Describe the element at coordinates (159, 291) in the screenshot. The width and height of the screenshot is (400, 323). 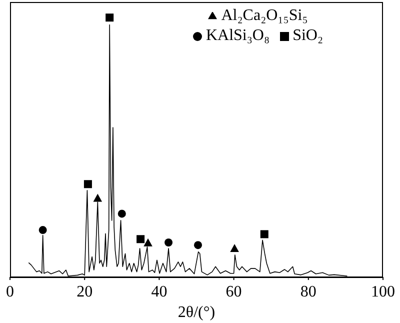
I see `x-tick-label: 40` at that location.